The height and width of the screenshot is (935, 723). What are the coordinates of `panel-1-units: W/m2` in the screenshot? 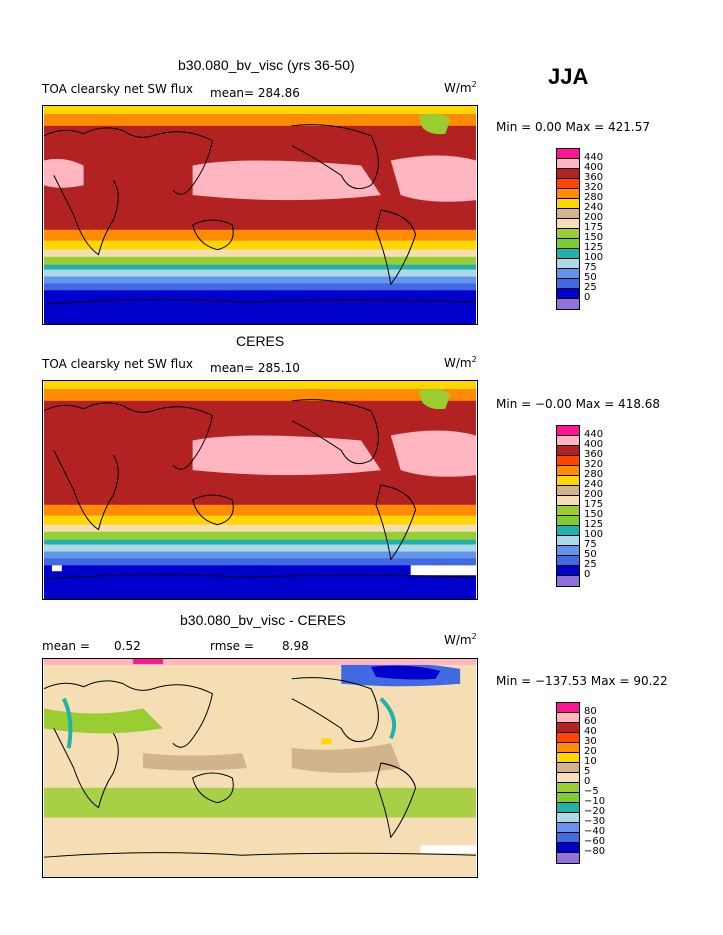 It's located at (460, 87).